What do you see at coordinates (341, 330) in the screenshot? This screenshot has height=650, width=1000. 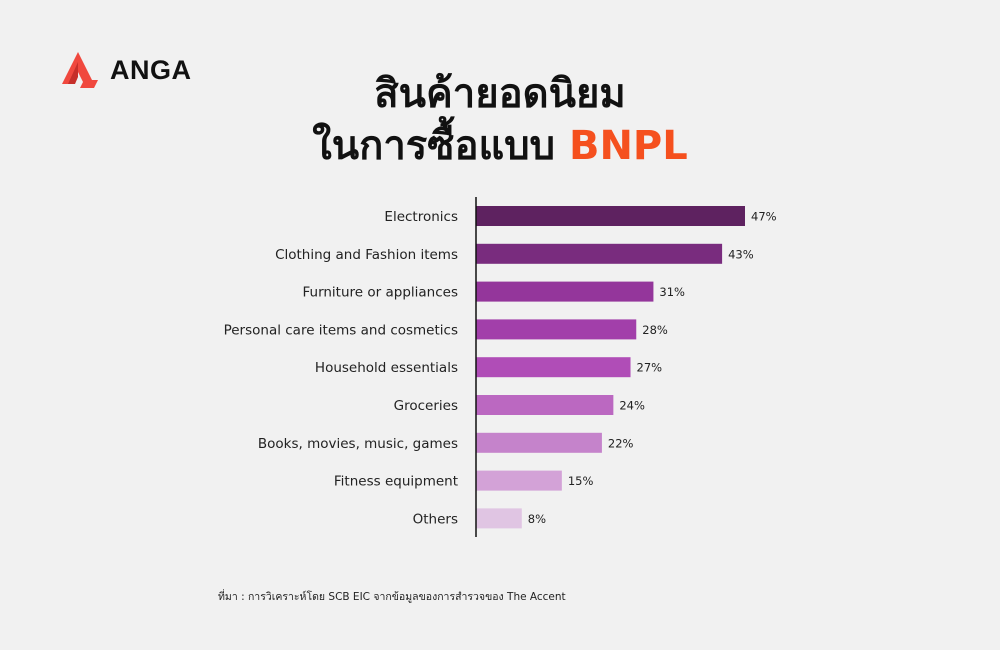 I see `category-label: Personal care items and cosmetics` at bounding box center [341, 330].